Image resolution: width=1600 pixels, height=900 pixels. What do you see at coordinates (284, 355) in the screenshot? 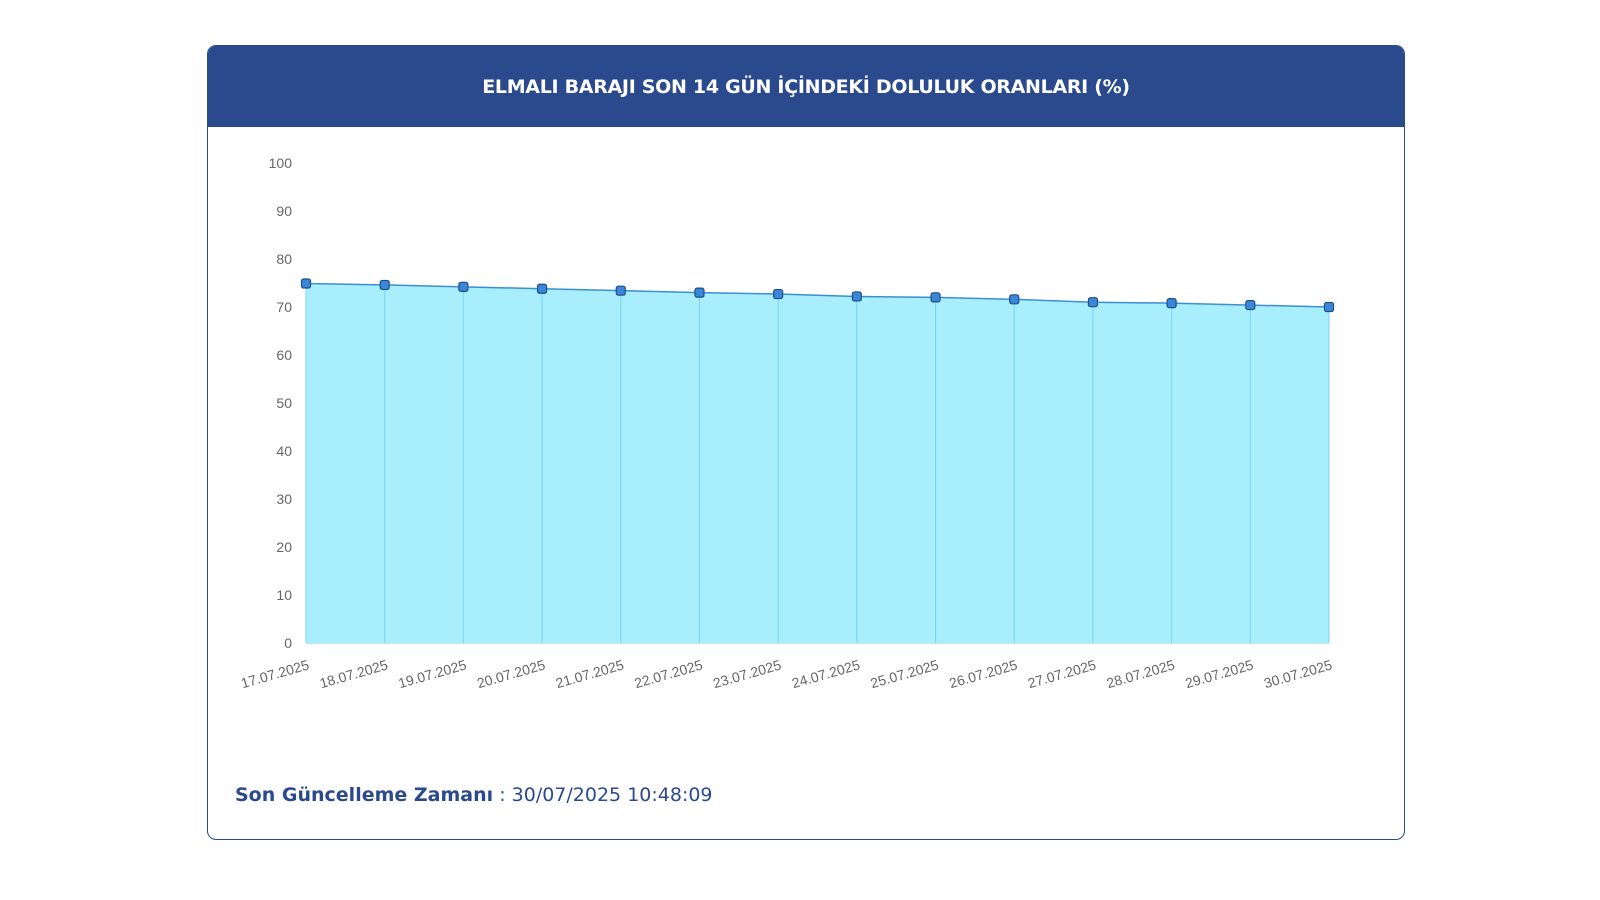
I see `y-tick-label: 60` at bounding box center [284, 355].